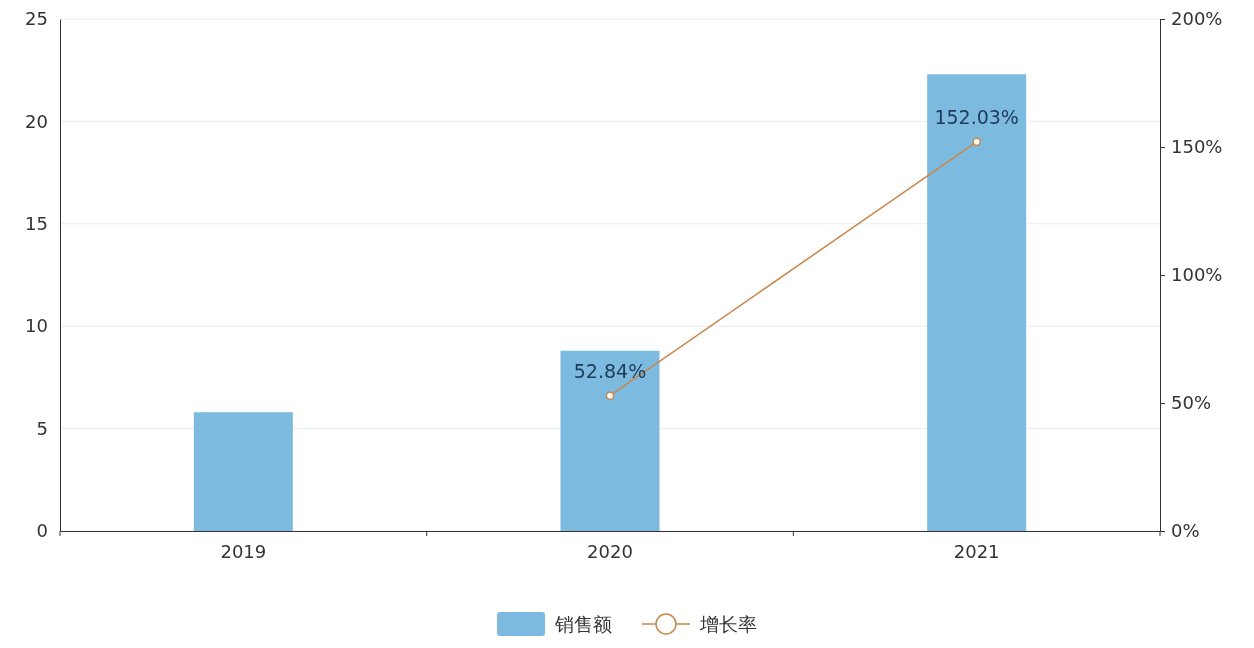 This screenshot has height=648, width=1254. Describe the element at coordinates (610, 370) in the screenshot. I see `data-label: 52.84%` at that location.